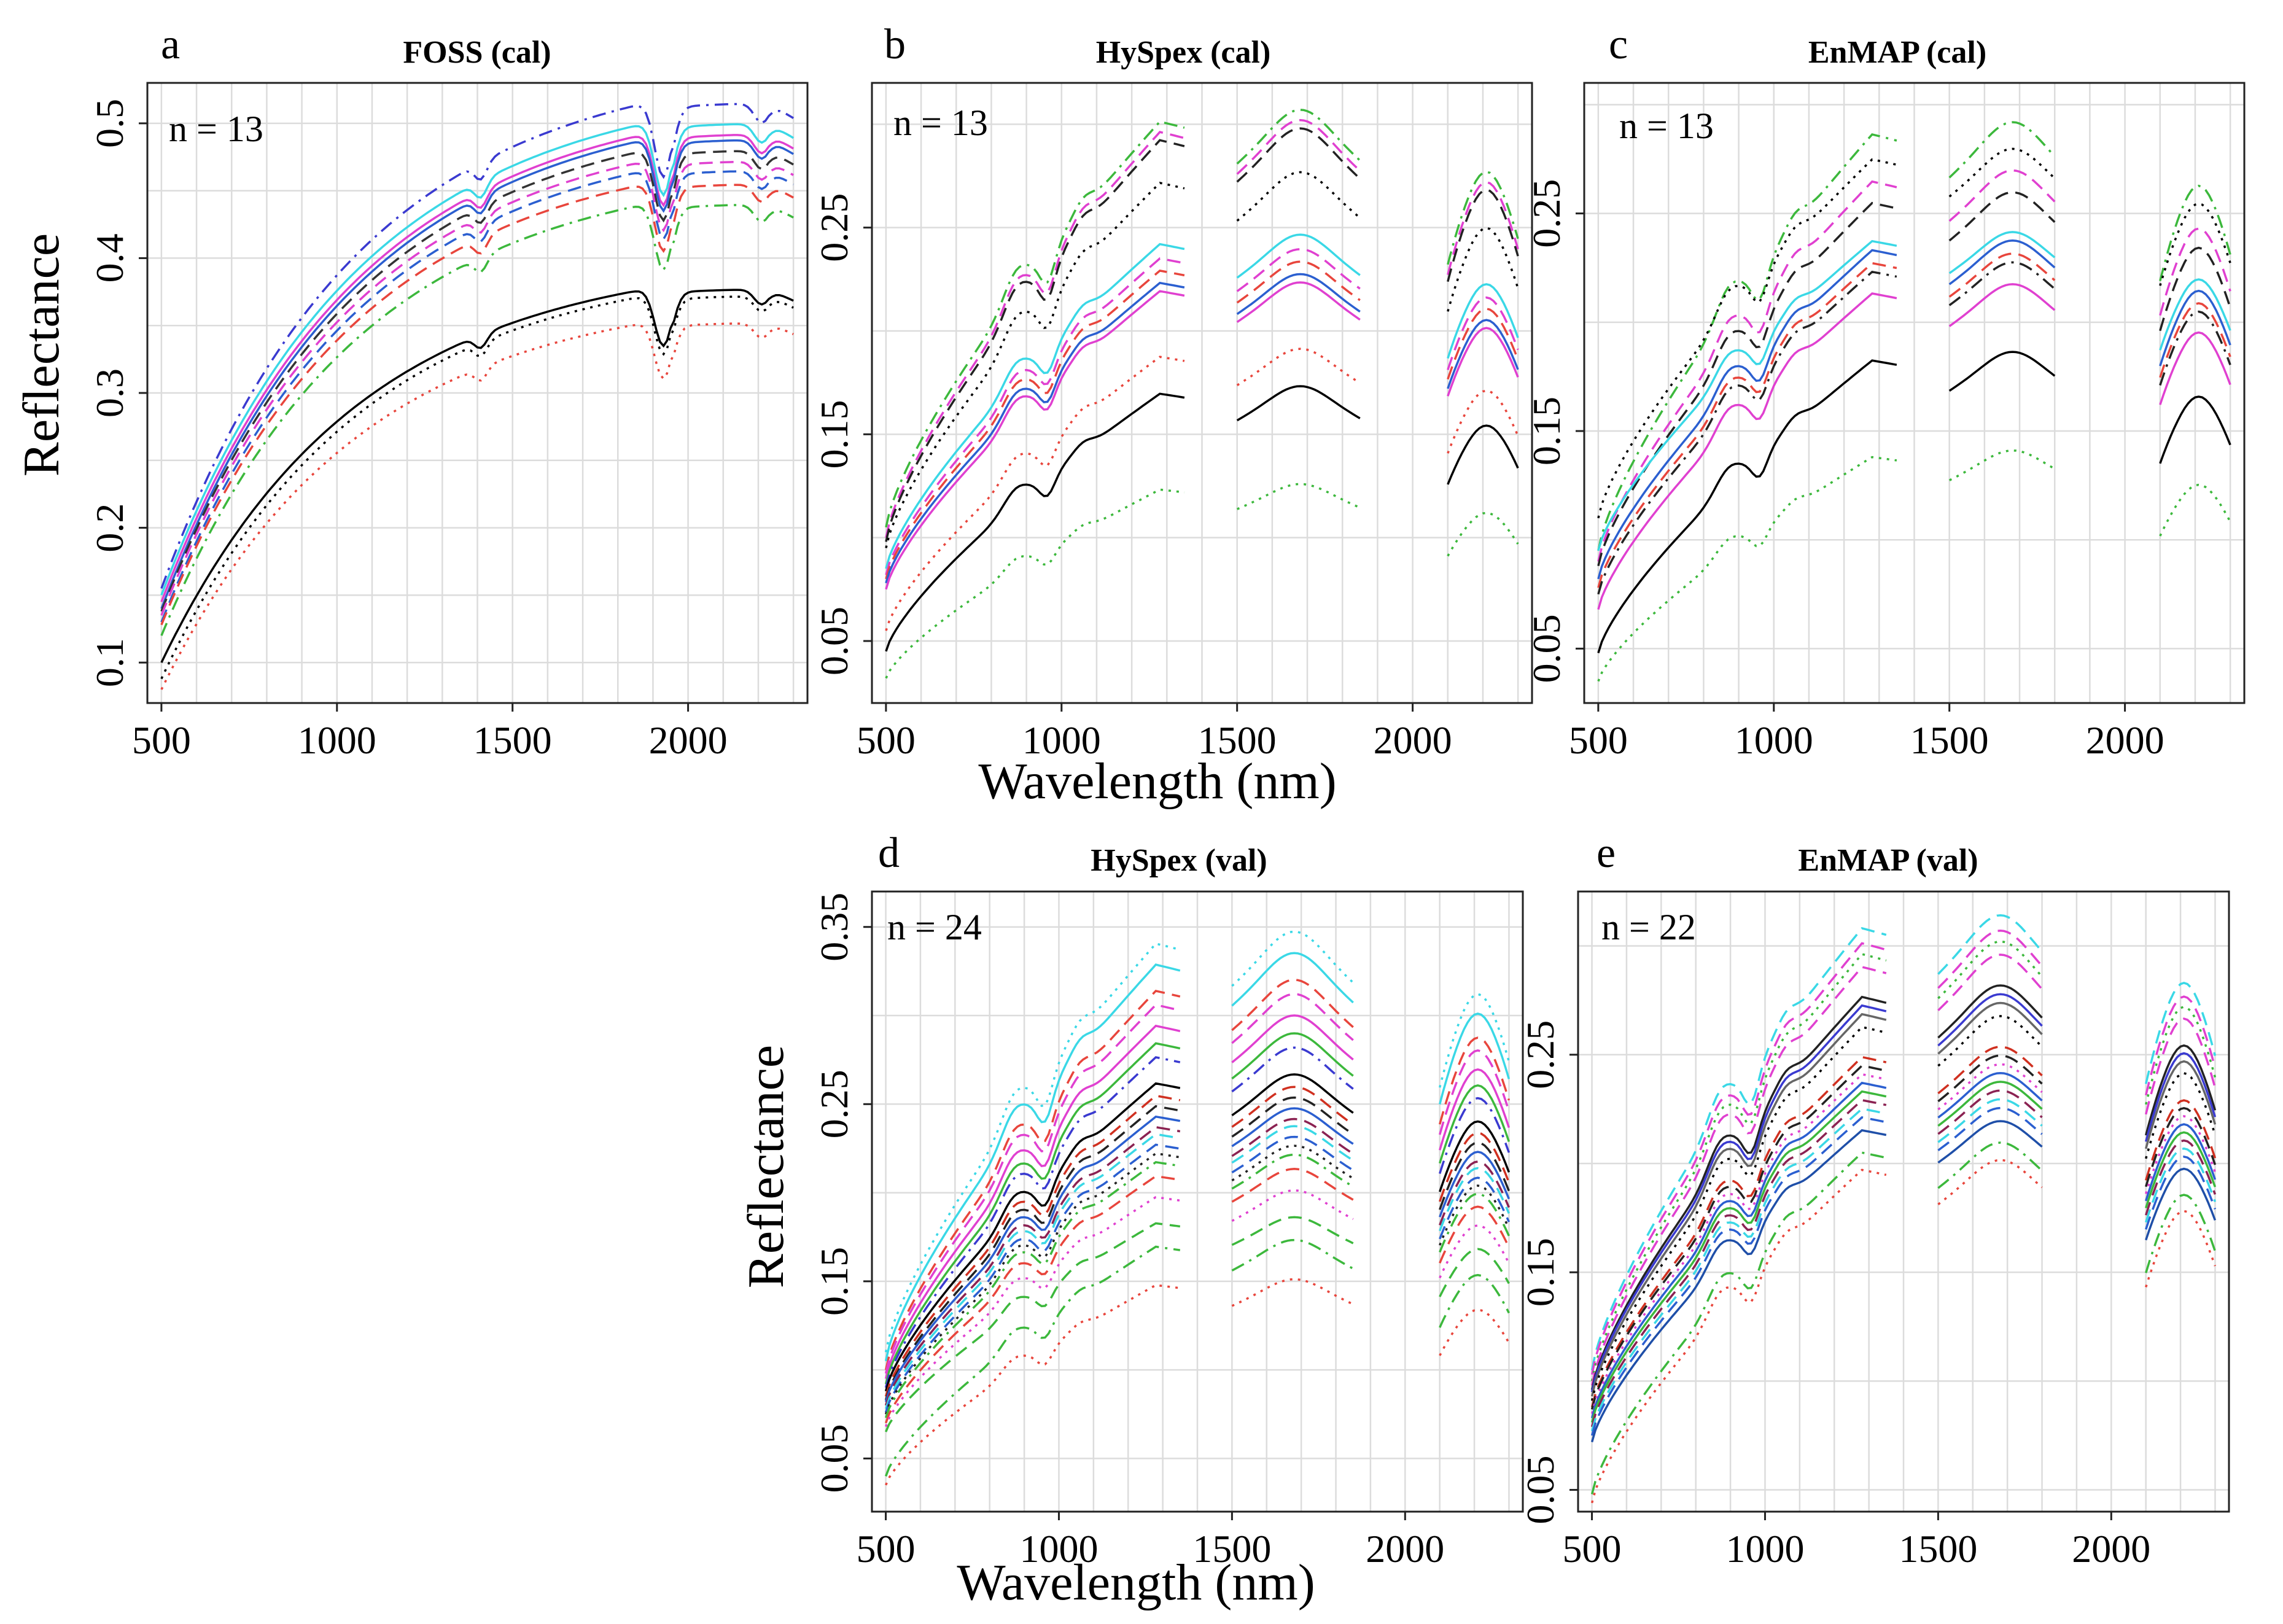 The width and height of the screenshot is (2283, 1624). Describe the element at coordinates (1897, 52) in the screenshot. I see `panel-c-title: EnMAP (cal)` at that location.